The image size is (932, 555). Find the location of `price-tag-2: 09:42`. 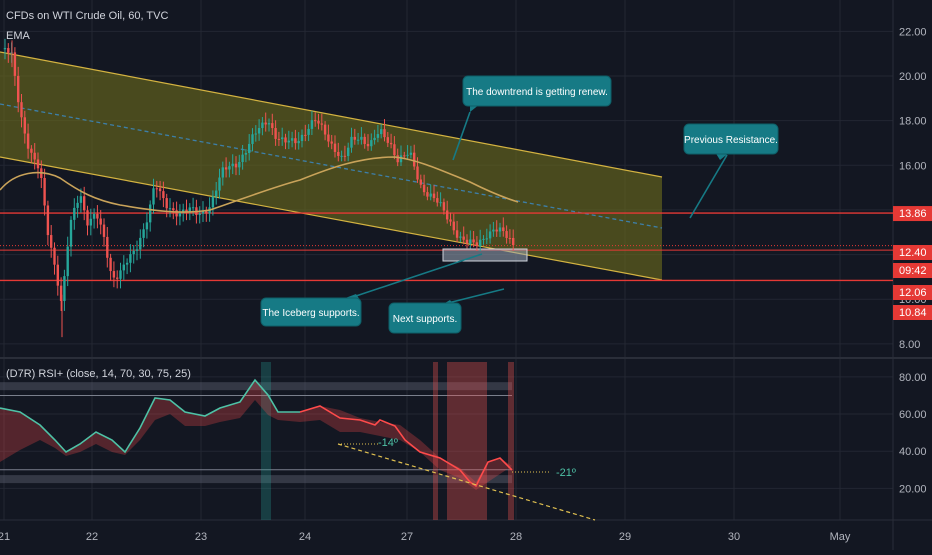

price-tag-2: 09:42 is located at coordinates (913, 271).